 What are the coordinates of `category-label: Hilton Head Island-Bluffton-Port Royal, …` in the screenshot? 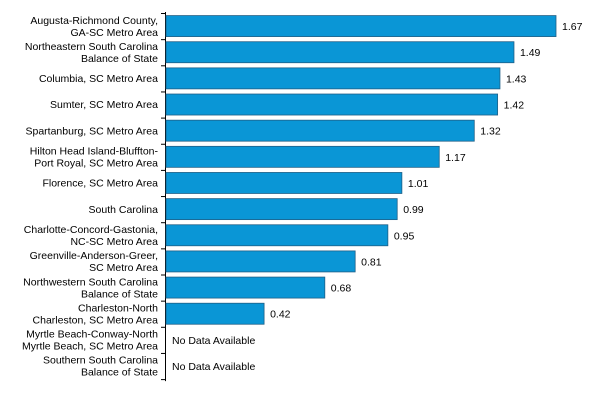 It's located at (94, 158).